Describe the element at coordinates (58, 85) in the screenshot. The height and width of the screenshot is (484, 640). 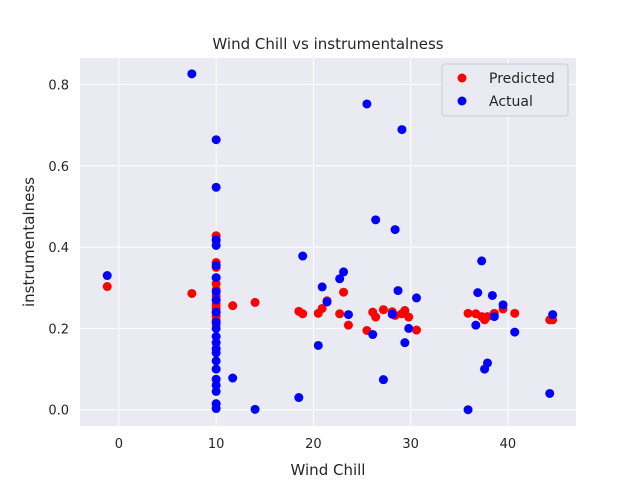
I see `y-tick-label: 0.8` at that location.